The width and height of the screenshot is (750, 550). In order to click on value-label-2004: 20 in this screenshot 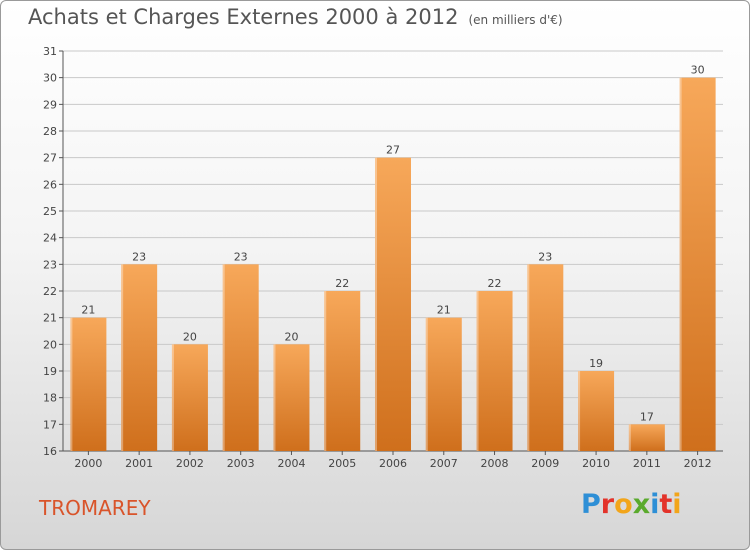, I will do `click(291, 336)`.